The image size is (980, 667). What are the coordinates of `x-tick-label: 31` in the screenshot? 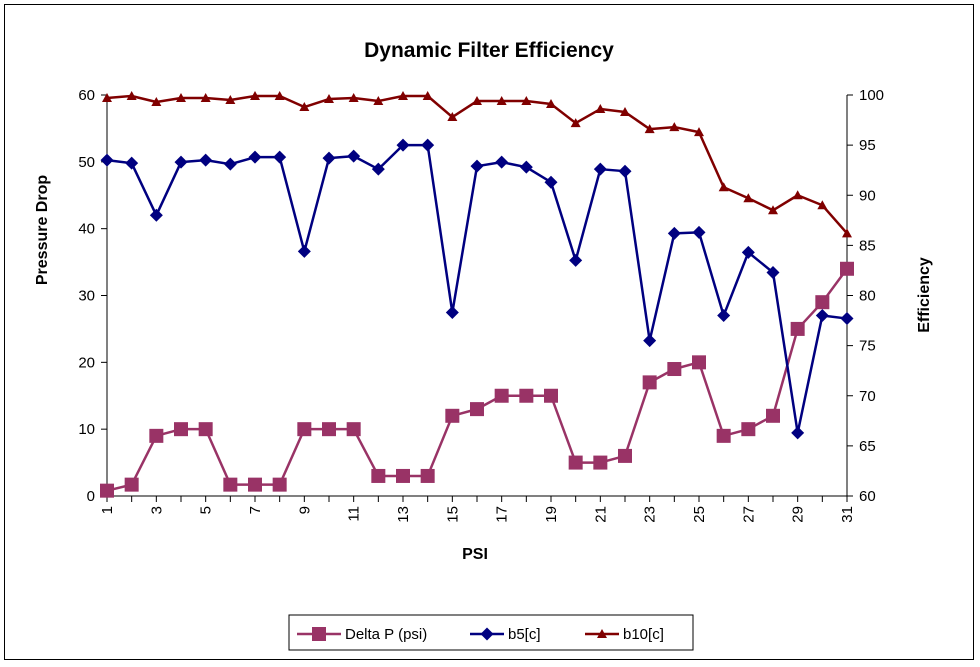 It's located at (847, 514).